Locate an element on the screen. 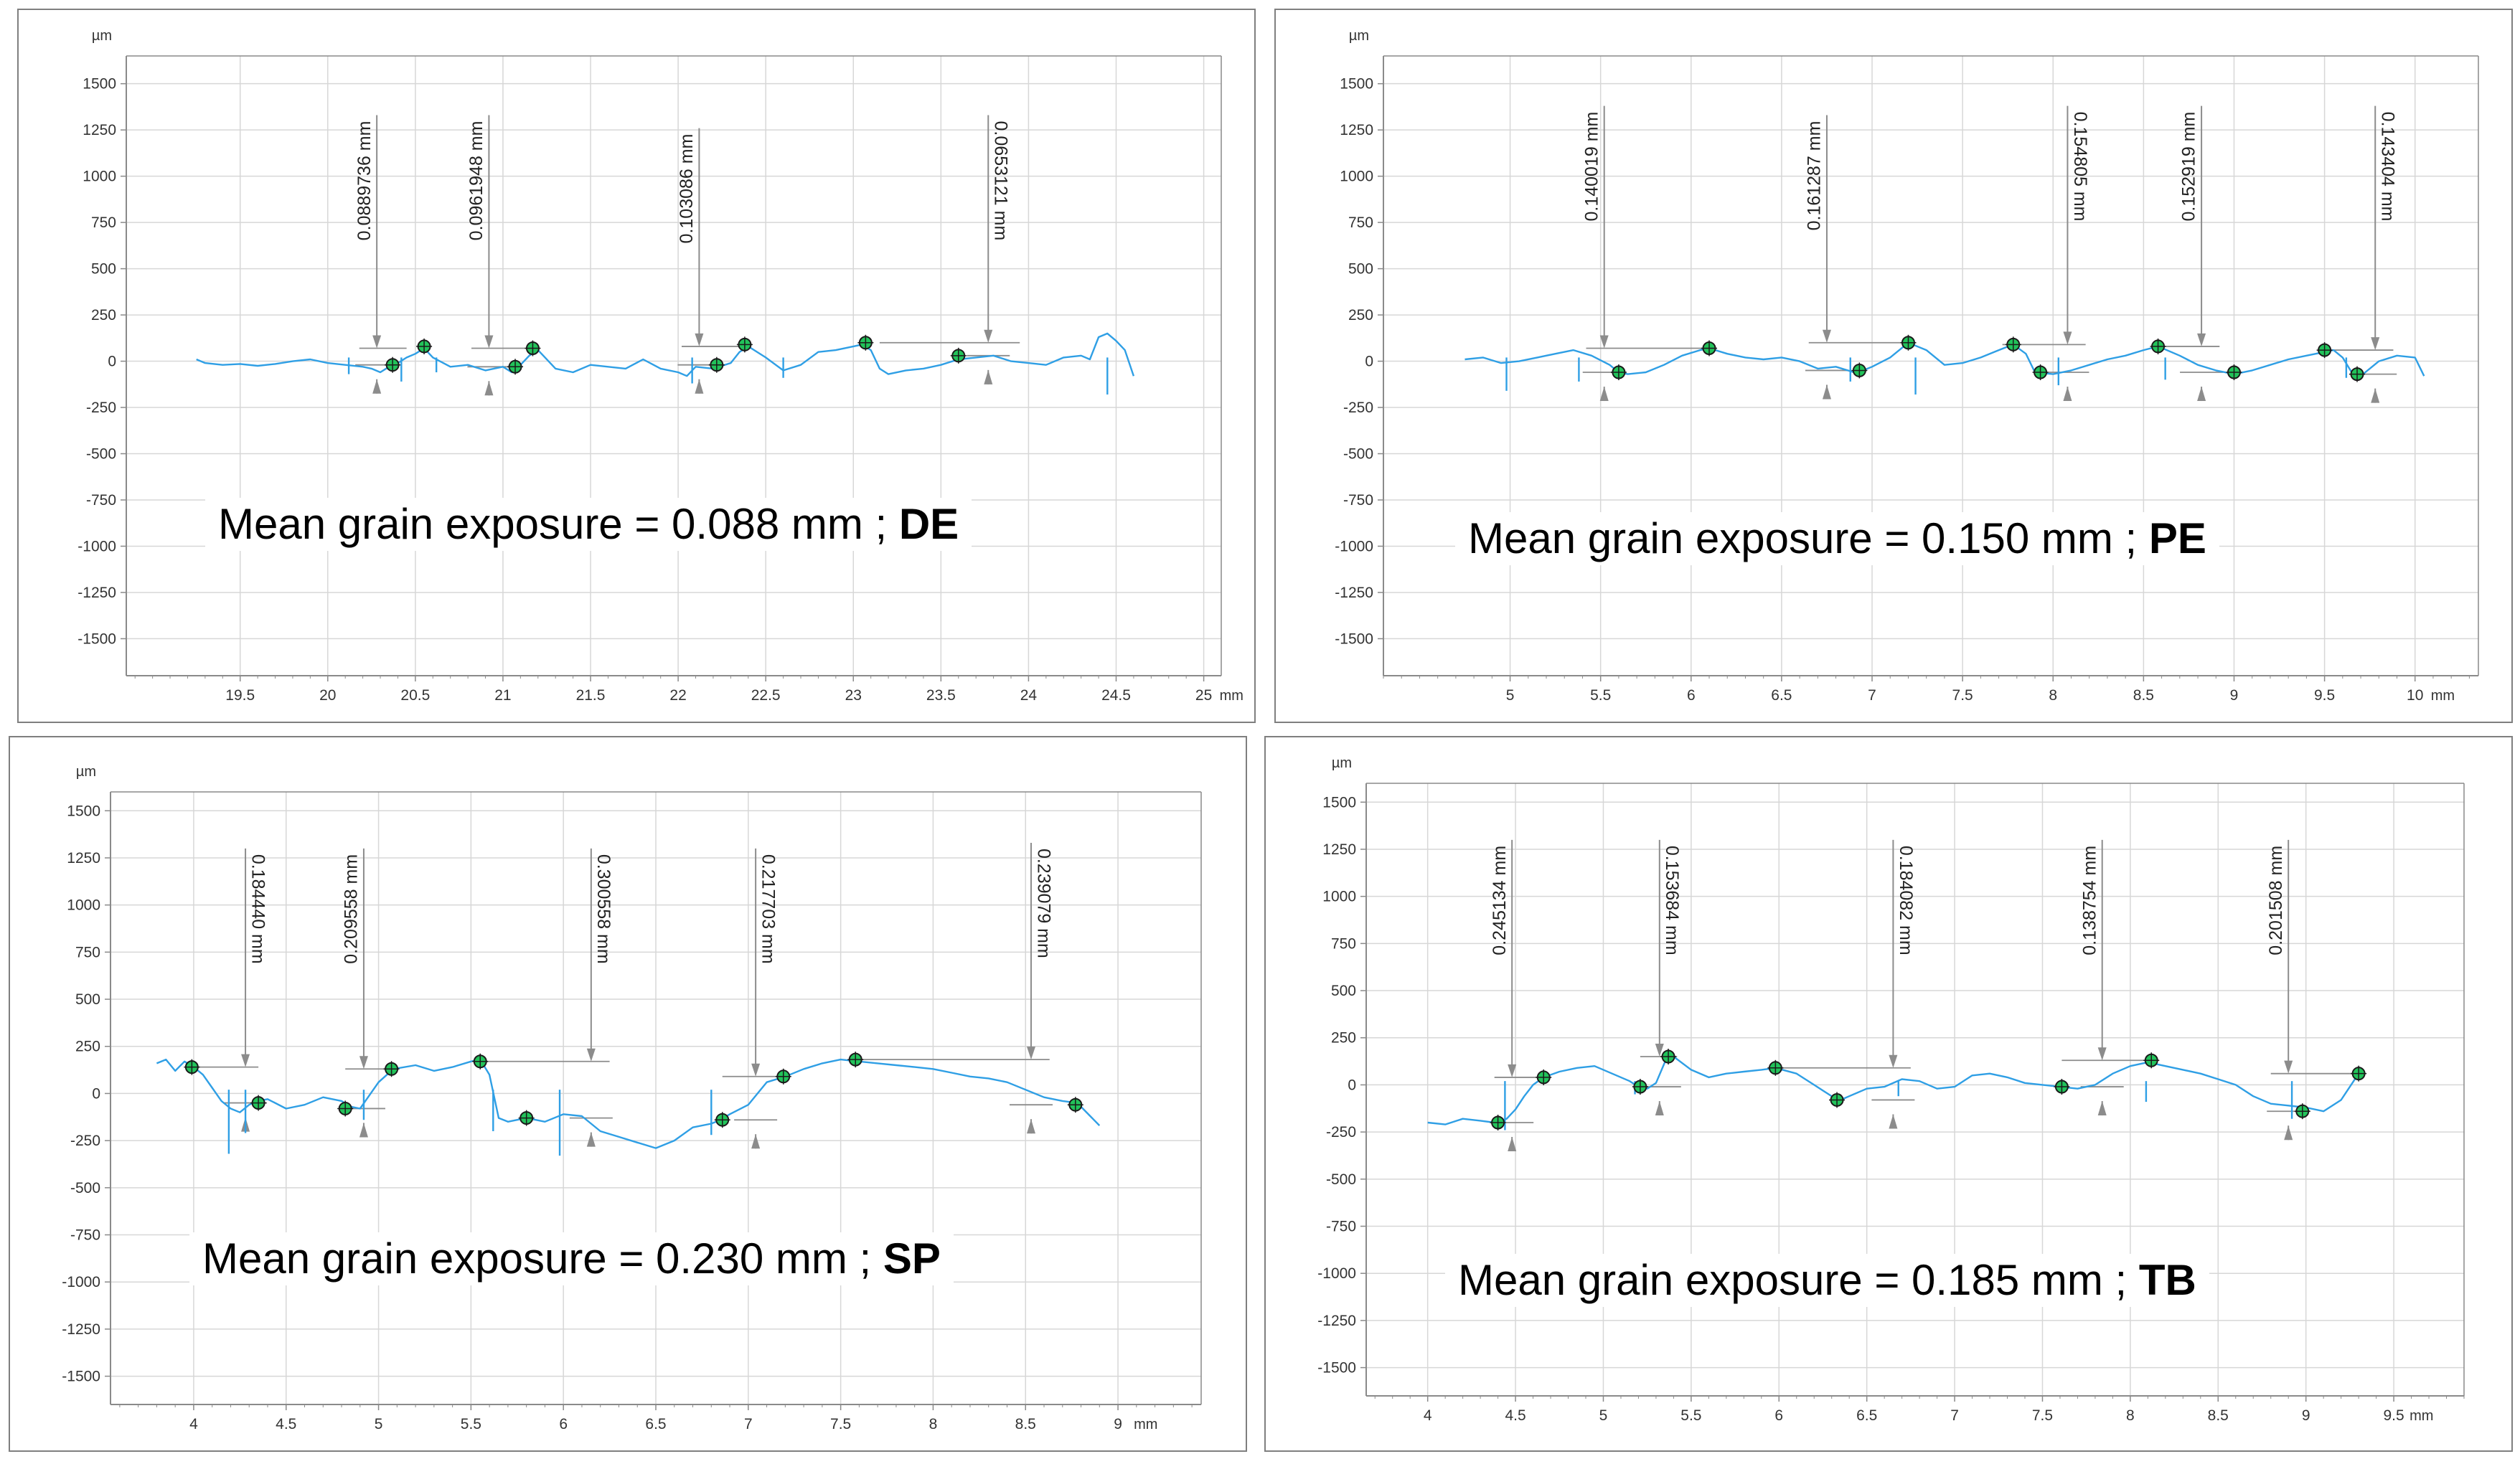  x-tick-label: 9.5 is located at coordinates (2324, 695).